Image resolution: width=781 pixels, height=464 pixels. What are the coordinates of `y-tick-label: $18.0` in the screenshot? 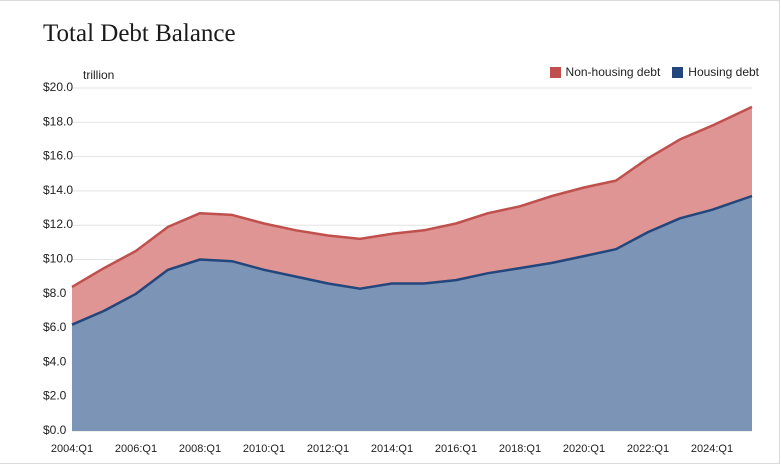 It's located at (58, 121).